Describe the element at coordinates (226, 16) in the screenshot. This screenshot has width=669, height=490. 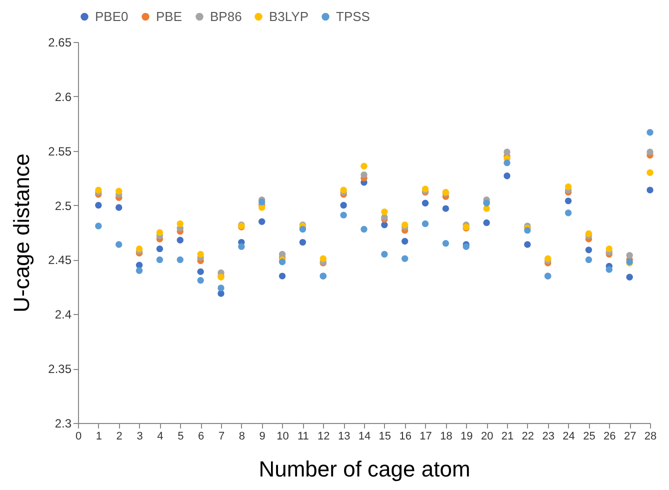
I see `legend-label: BP86` at that location.